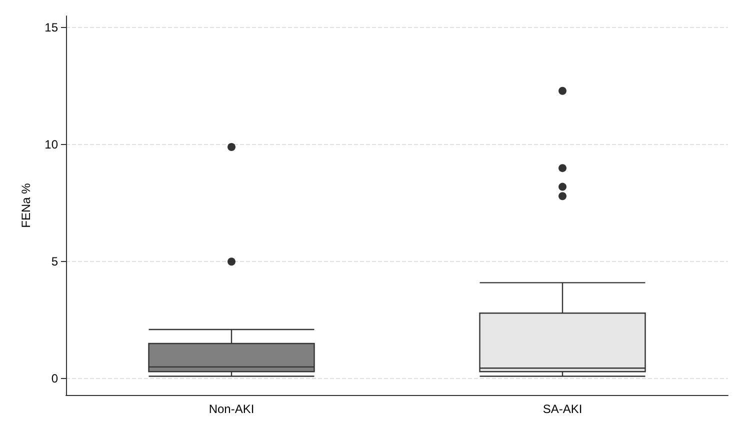 The height and width of the screenshot is (435, 744). What do you see at coordinates (562, 409) in the screenshot?
I see `x-tick-label: SA-AKI` at bounding box center [562, 409].